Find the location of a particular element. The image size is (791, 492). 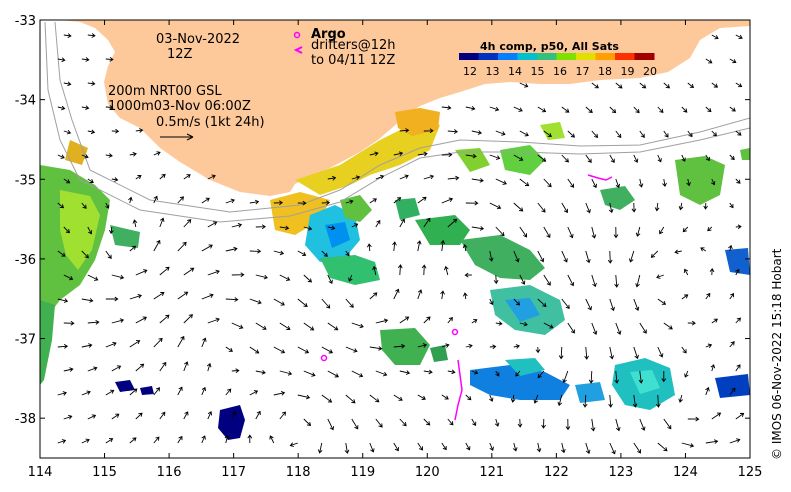

x-tick-label: 115 is located at coordinates (104, 472).